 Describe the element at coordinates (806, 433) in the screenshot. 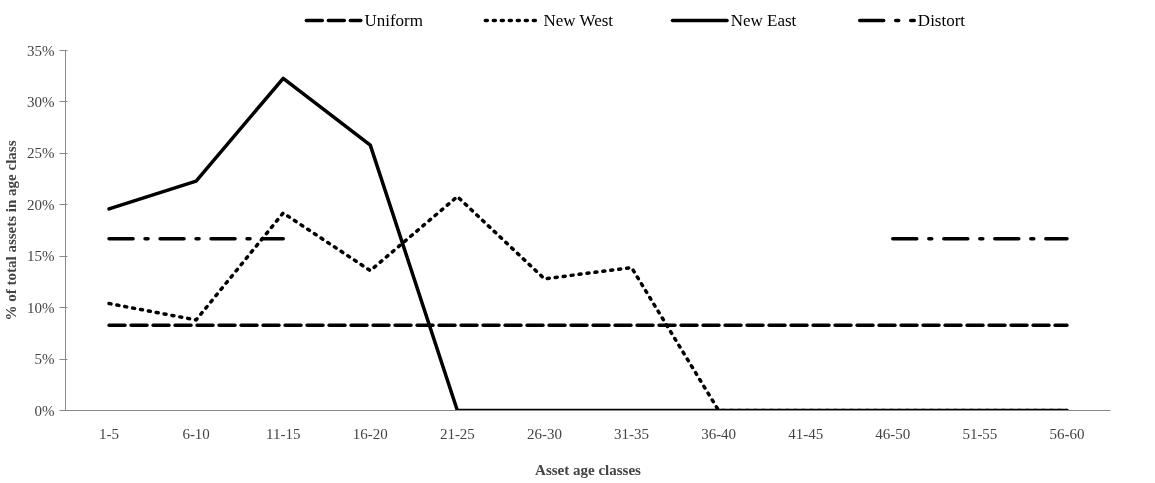

I see `x-tick-label: 41-45` at that location.